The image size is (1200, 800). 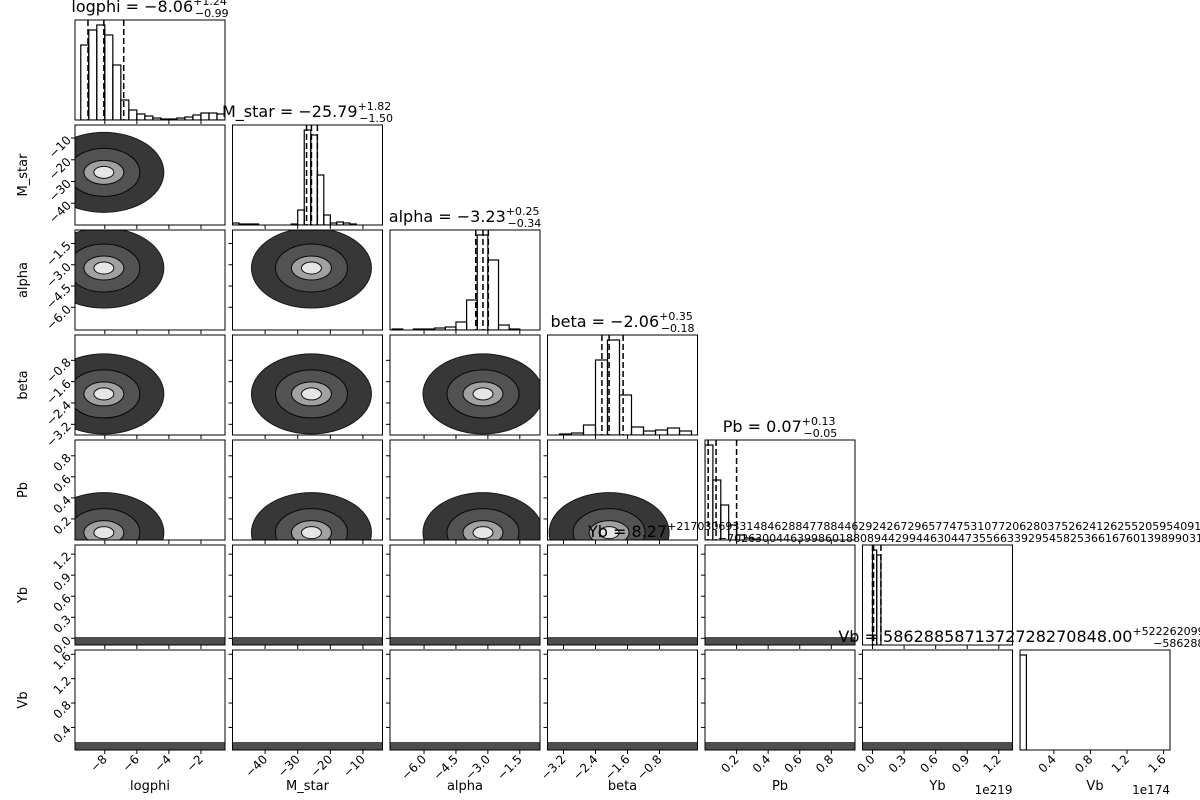 What do you see at coordinates (23, 490) in the screenshot?
I see `y-axis-label: Pb` at bounding box center [23, 490].